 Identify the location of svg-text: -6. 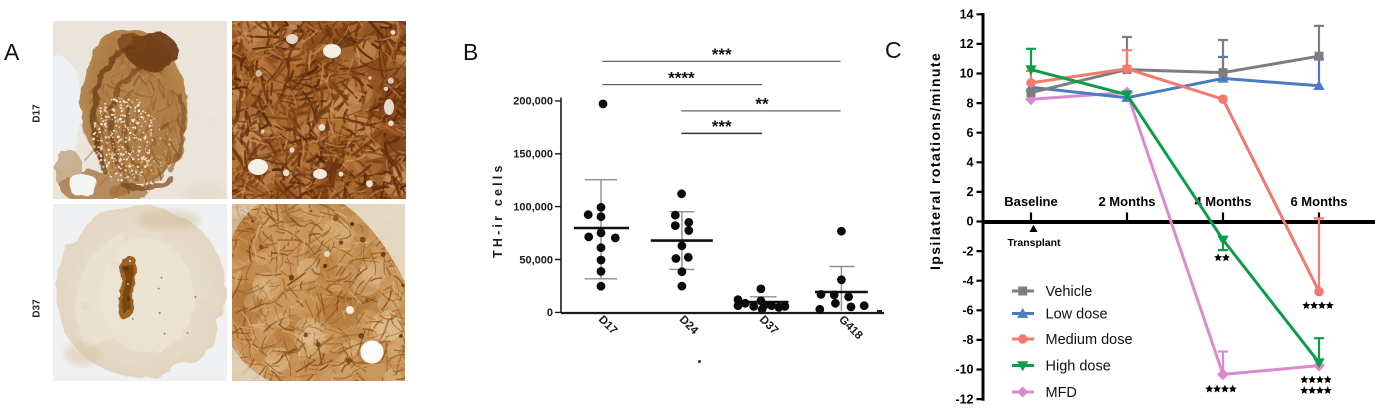
(967, 311).